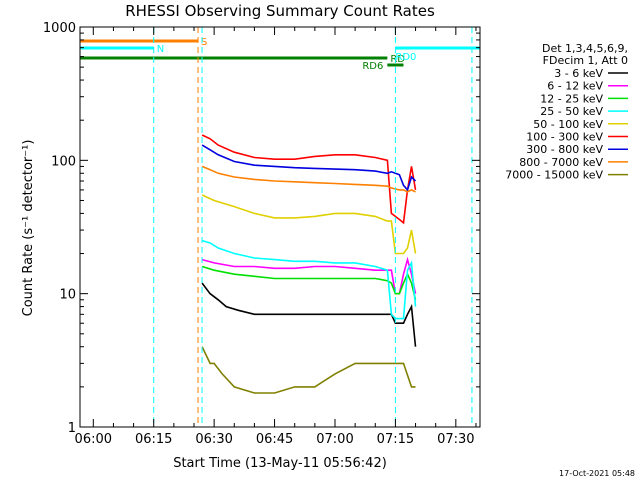  I want to click on legend-label-4: 50 - 100 keV, so click(568, 124).